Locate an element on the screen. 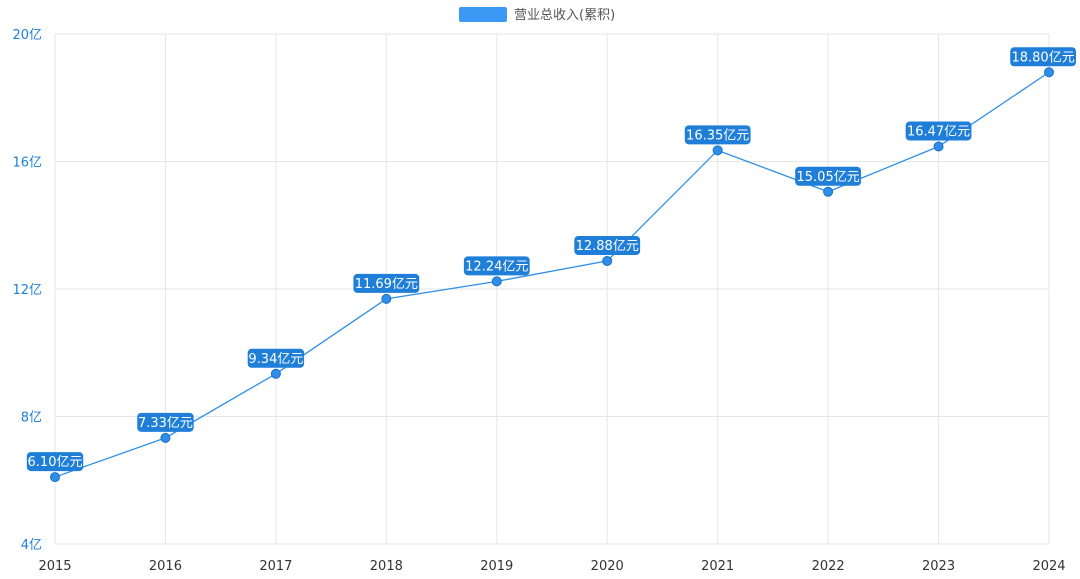 This screenshot has height=579, width=1080. x-tick-label: 2023 is located at coordinates (938, 566).